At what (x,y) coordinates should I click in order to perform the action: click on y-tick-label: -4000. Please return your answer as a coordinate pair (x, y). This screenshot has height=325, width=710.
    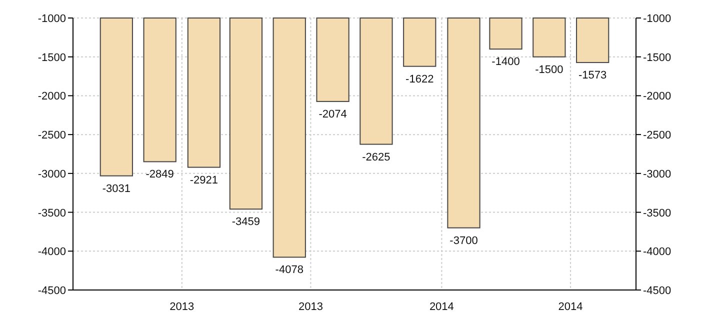
    Looking at the image, I should click on (52, 252).